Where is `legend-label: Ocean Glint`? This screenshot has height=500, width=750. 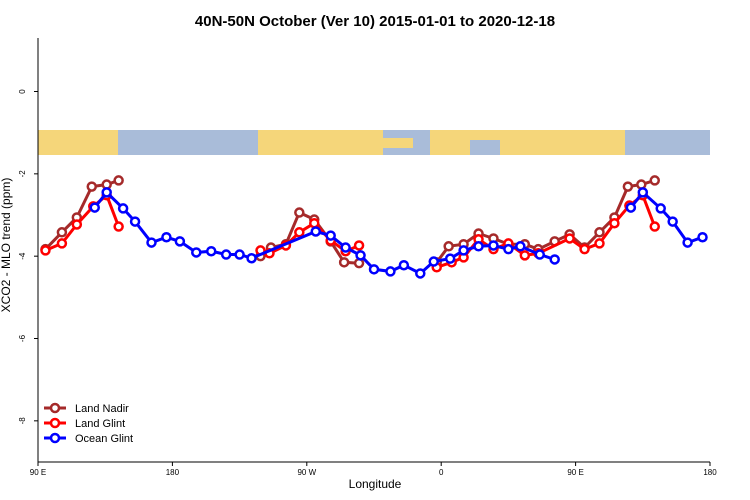 legend-label: Ocean Glint is located at coordinates (104, 439).